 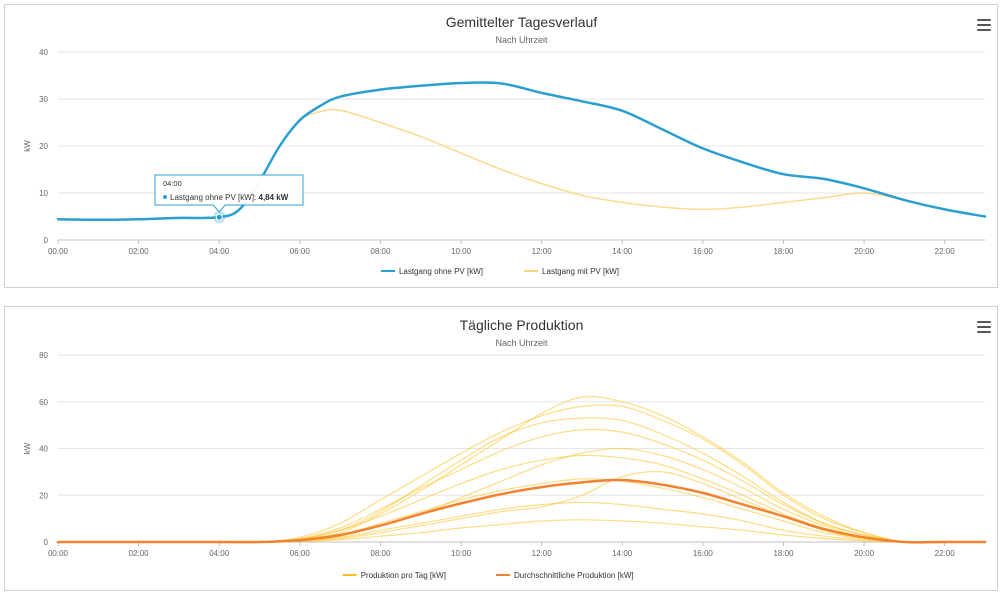 What do you see at coordinates (229, 197) in the screenshot?
I see `tooltip-label: Lastgang ohne PV [kW]: 4,84 kW` at bounding box center [229, 197].